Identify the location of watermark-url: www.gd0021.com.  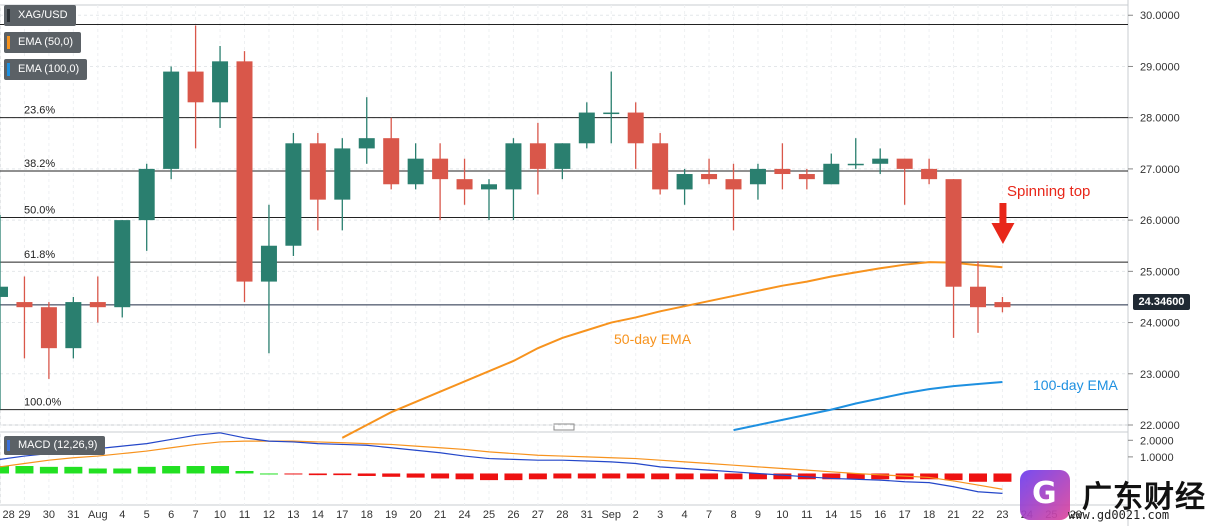
(1119, 515).